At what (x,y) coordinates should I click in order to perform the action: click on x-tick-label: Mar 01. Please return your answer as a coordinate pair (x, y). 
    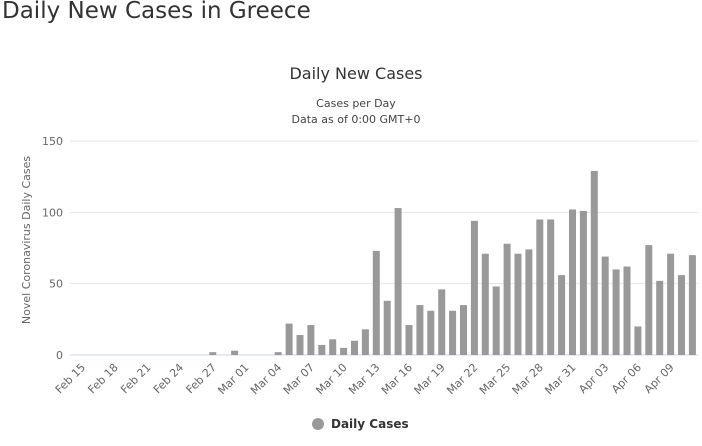
    Looking at the image, I should click on (233, 379).